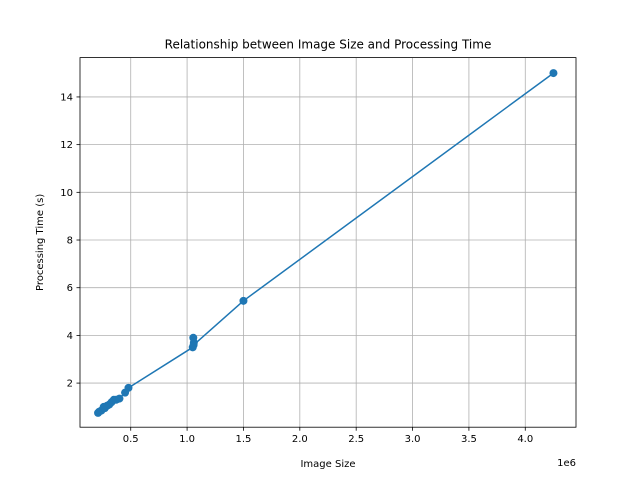  I want to click on y-tick-label: 6, so click(70, 288).